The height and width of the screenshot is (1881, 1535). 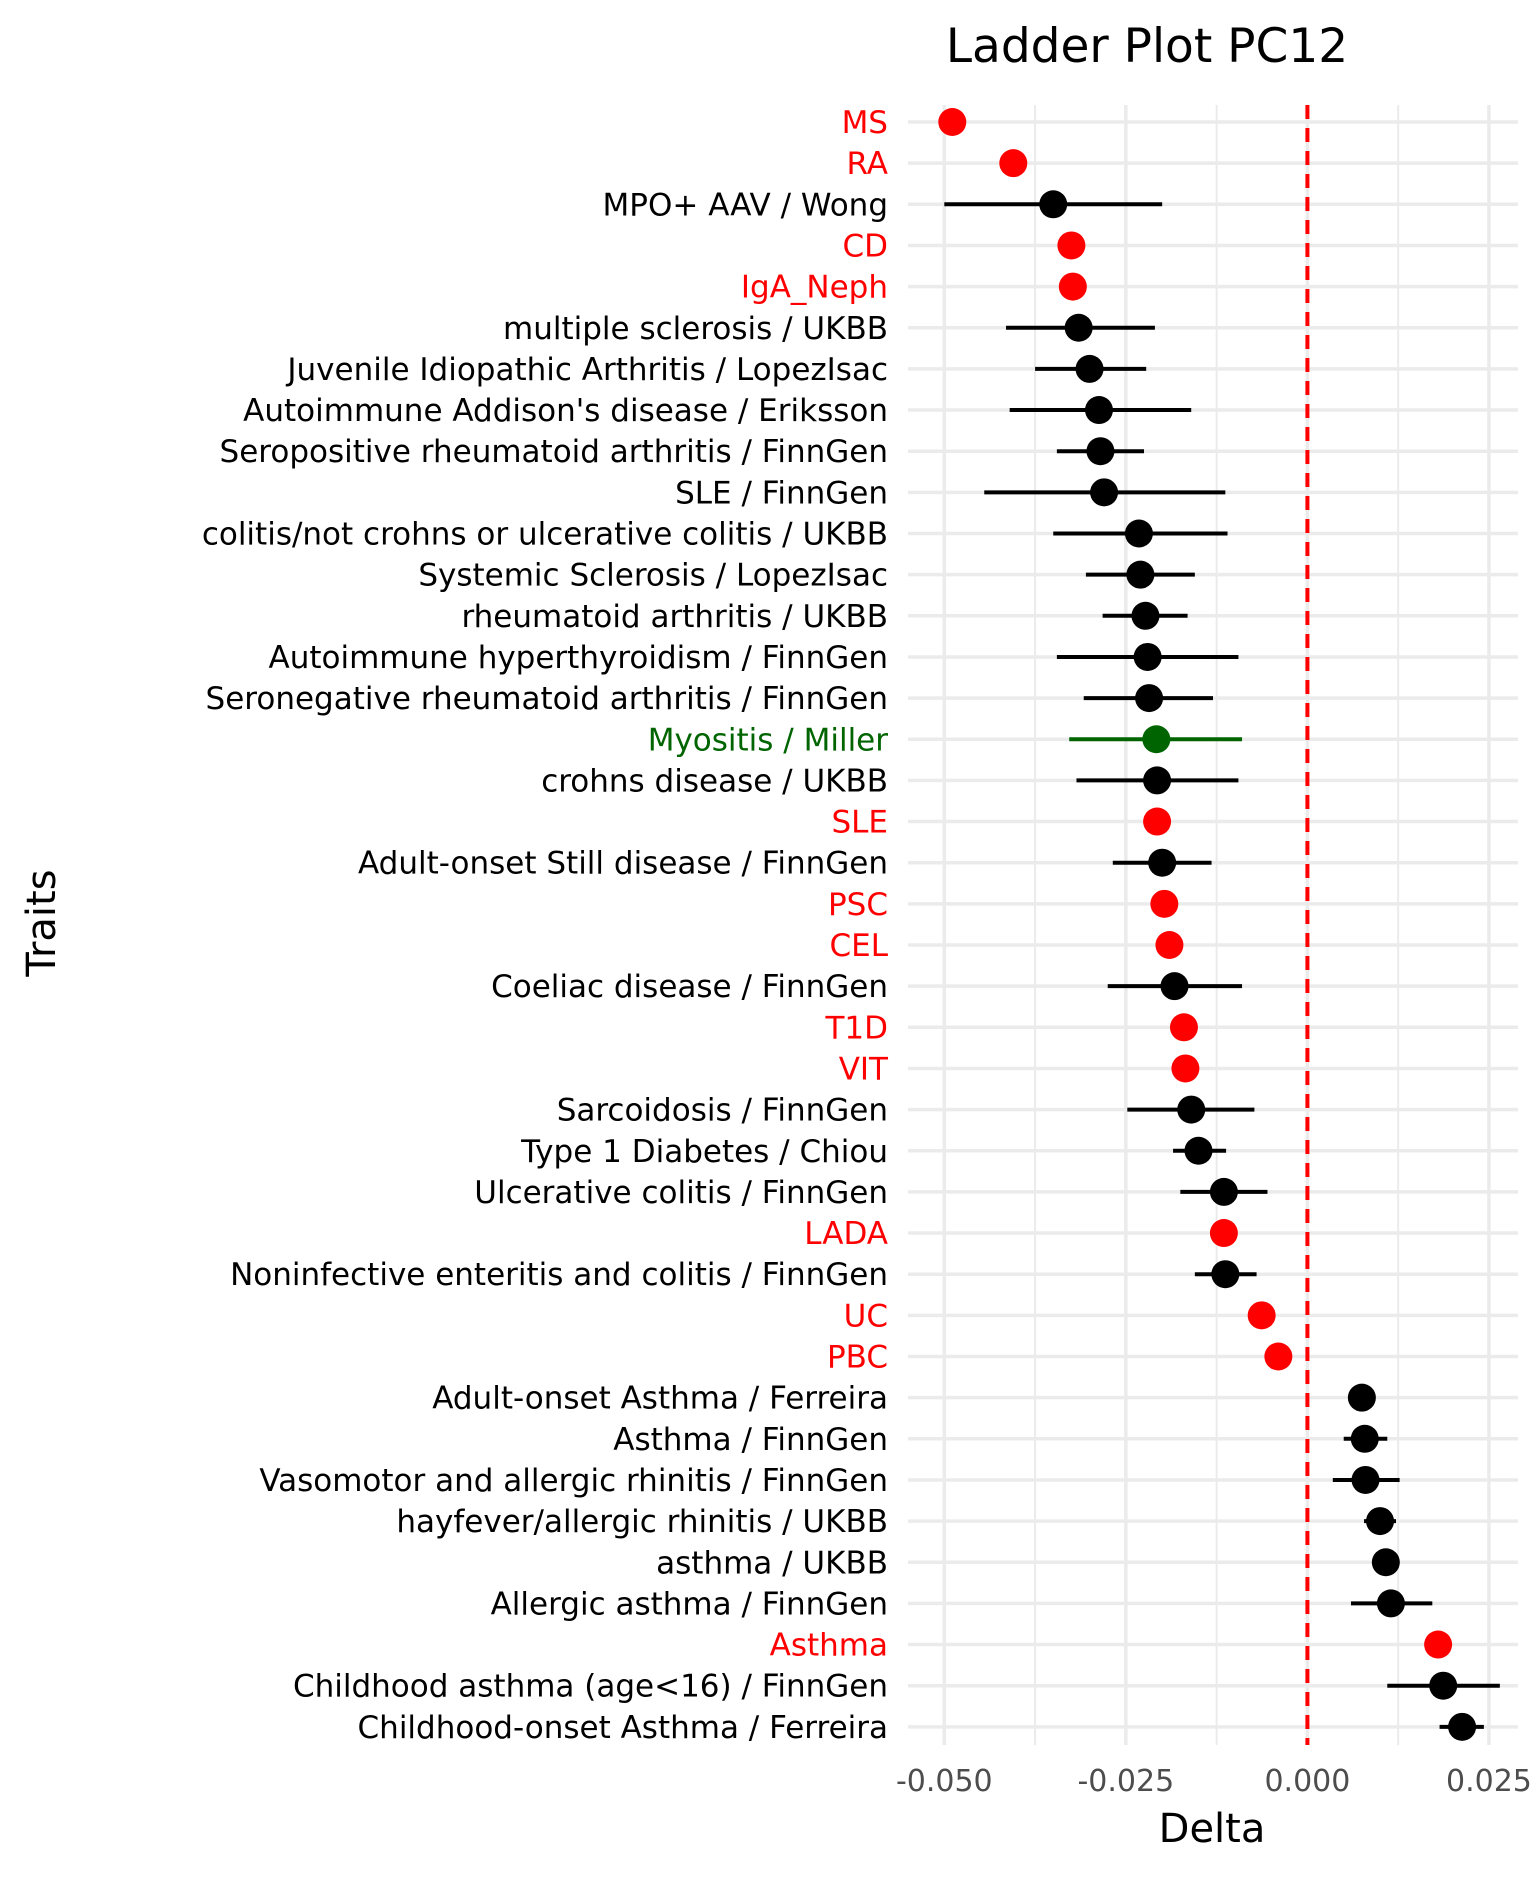 I want to click on y-tick-label: Coeliac disease / FinnGen, so click(x=689, y=987).